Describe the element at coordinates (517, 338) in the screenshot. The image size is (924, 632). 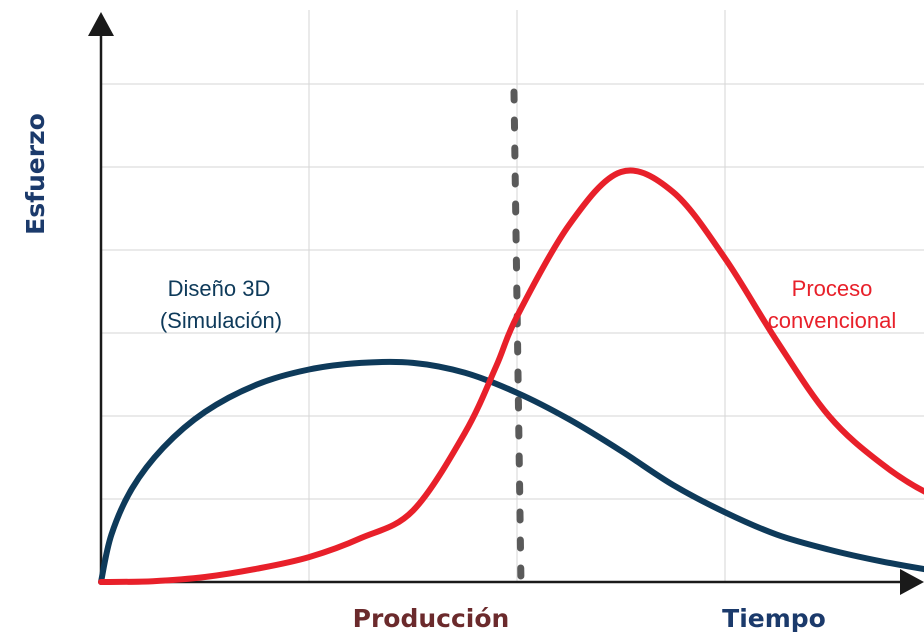
I see `production-marker-line` at that location.